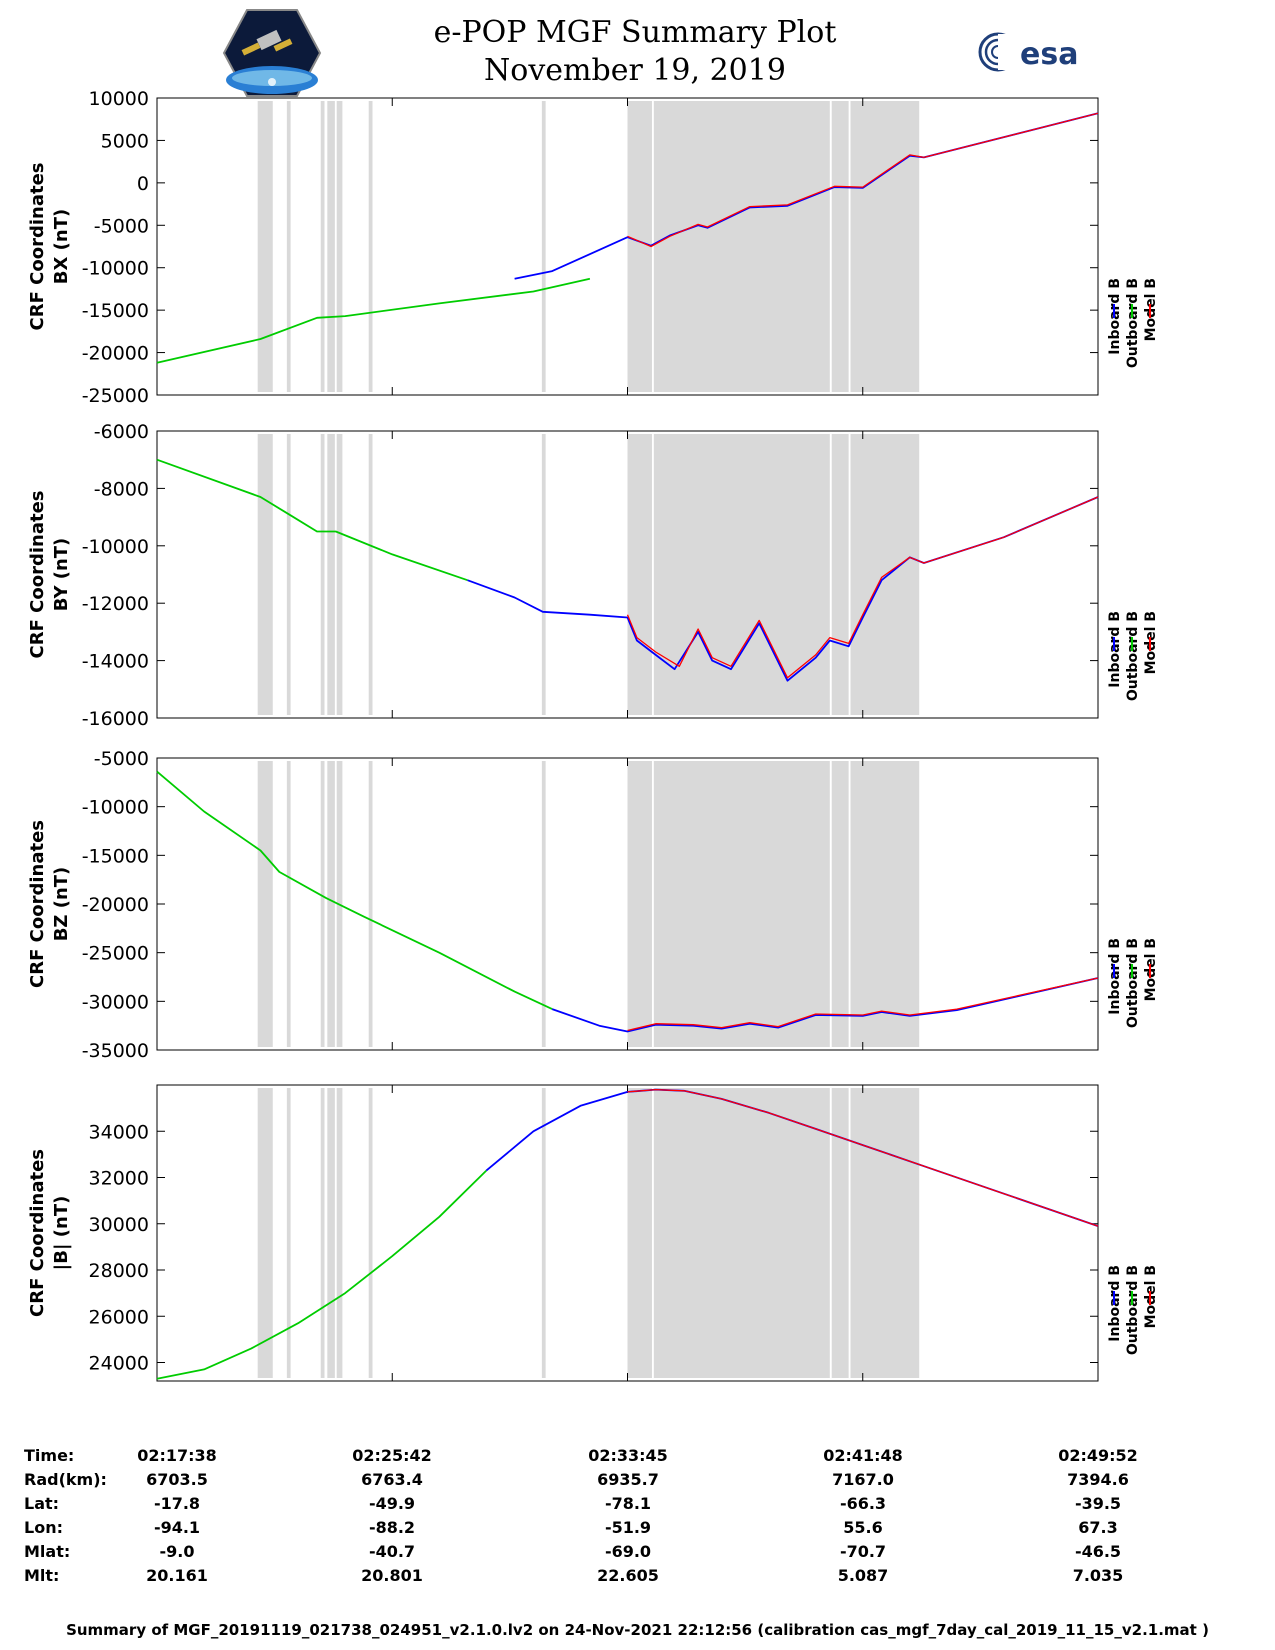  I want to click on y-axis-units-label: |B| (nT), so click(61, 1233).